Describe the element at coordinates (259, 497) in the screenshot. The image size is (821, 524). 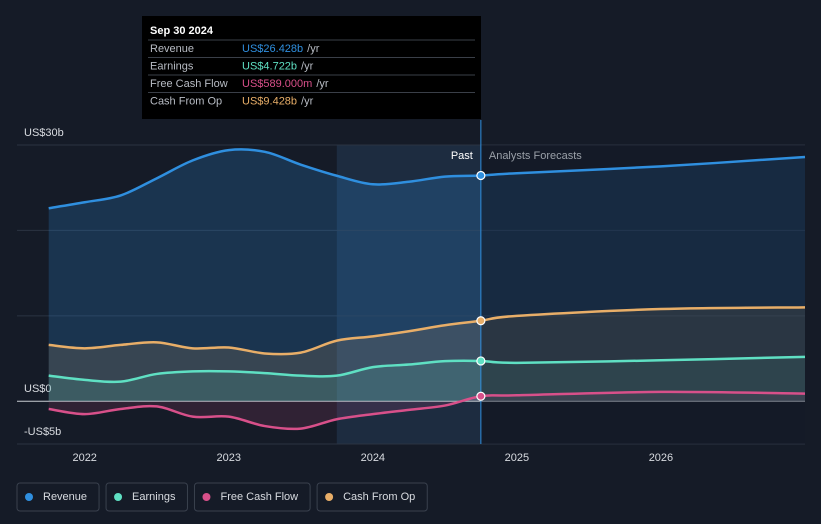
I see `legend-label: Free Cash Flow` at that location.